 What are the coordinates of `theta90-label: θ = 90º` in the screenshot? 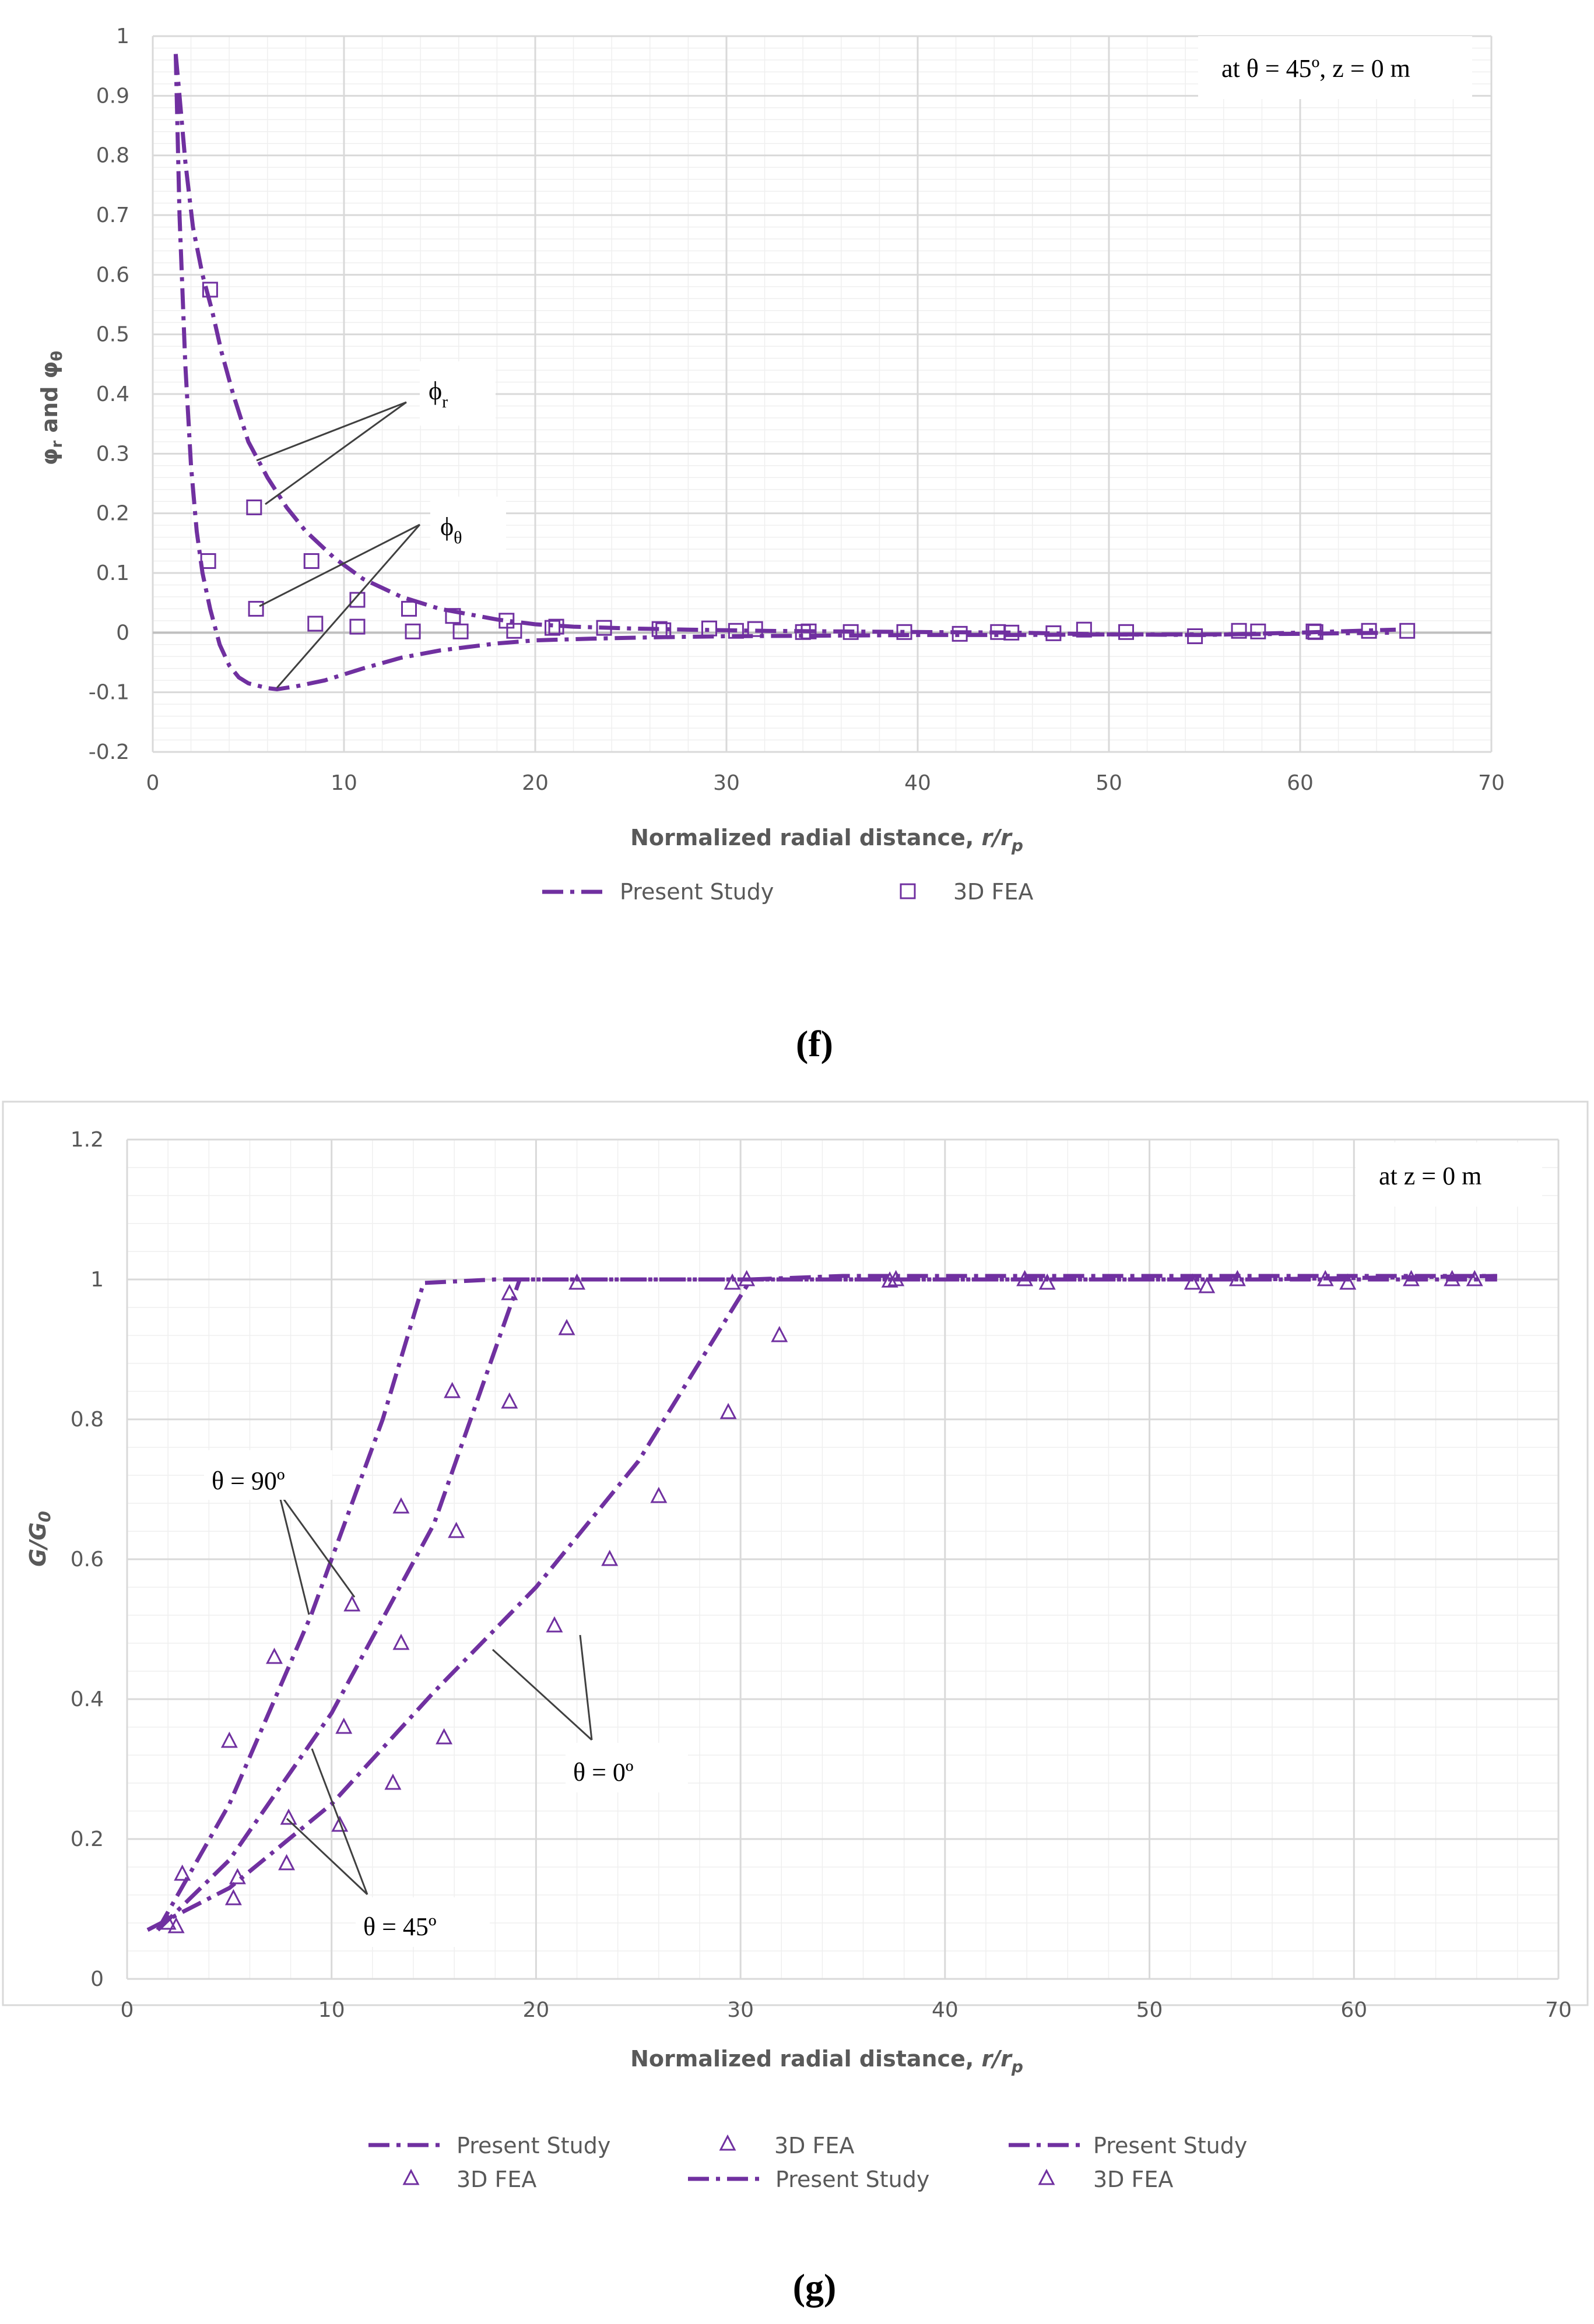 It's located at (249, 1481).